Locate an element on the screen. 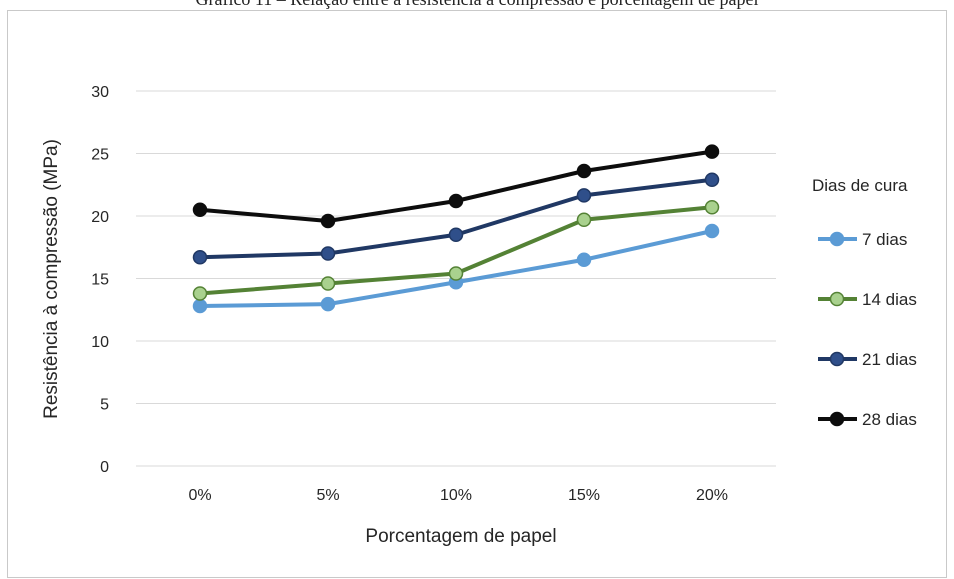 The height and width of the screenshot is (579, 954). x-tick-label: 15% is located at coordinates (584, 495).